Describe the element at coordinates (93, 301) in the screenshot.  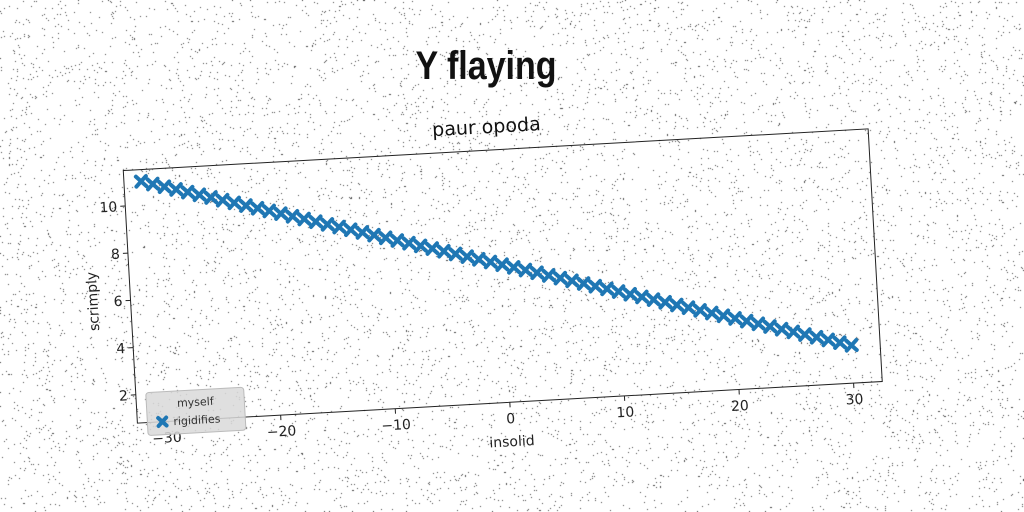
I see `y-axis-label: scrimply` at that location.